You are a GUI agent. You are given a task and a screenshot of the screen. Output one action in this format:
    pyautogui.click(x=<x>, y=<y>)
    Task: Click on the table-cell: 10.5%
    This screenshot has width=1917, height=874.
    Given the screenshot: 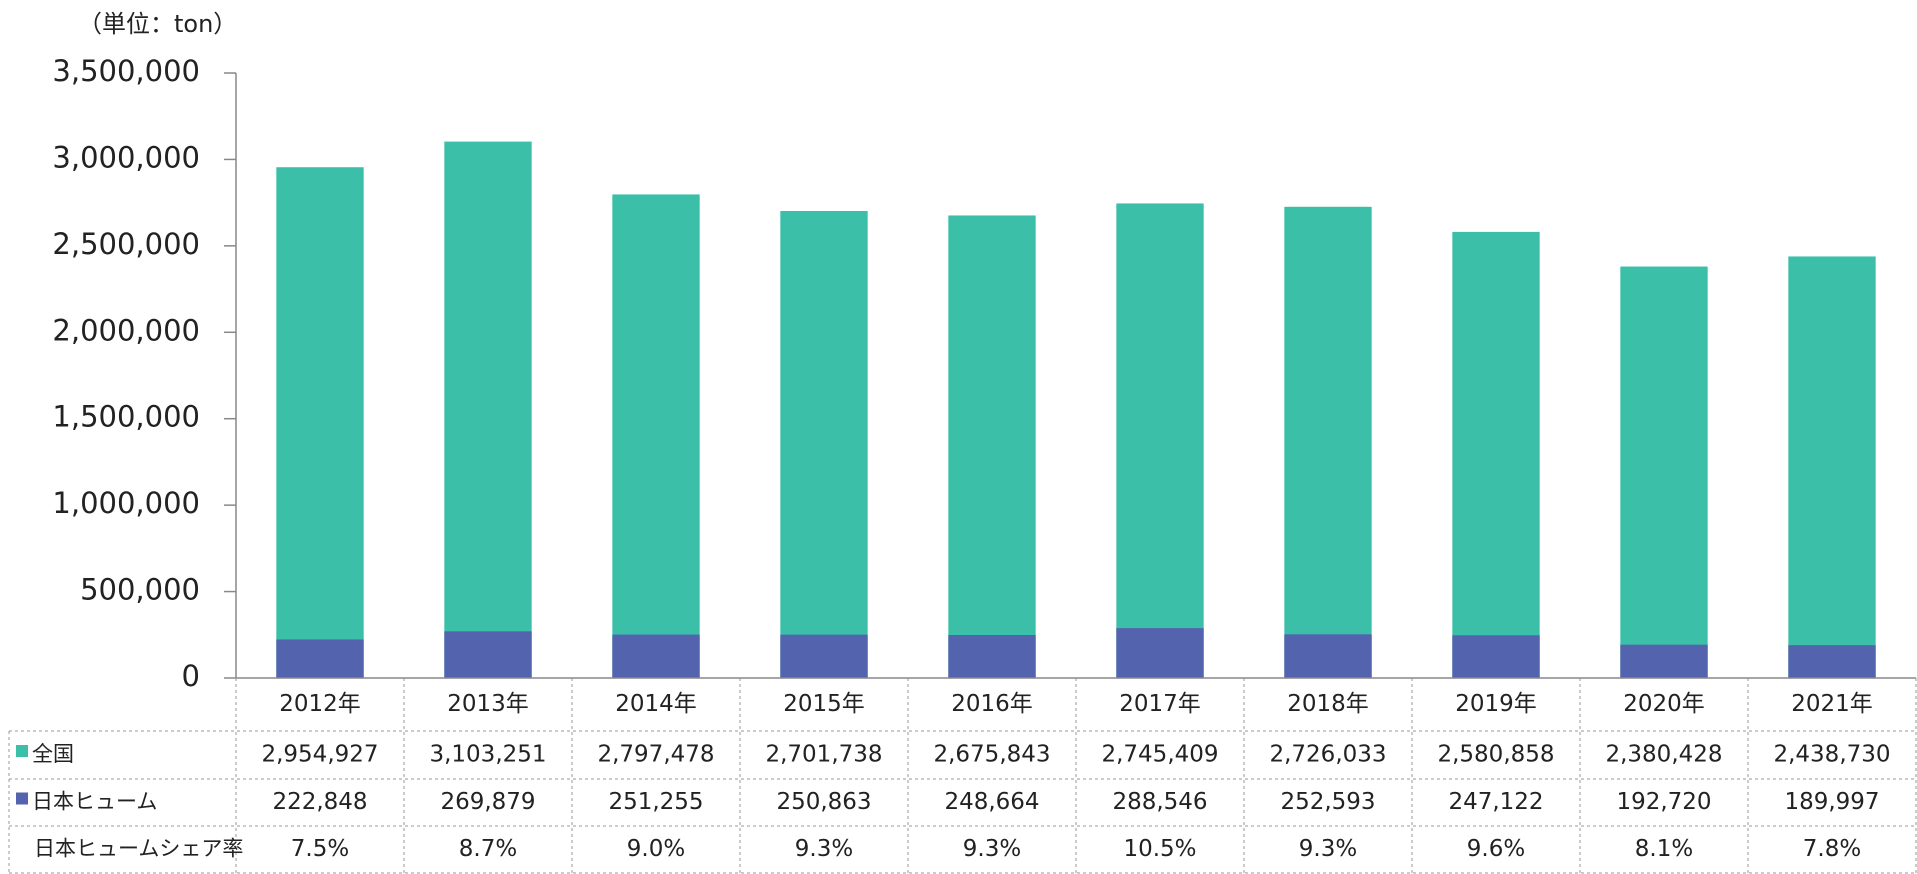 What is the action you would take?
    pyautogui.click(x=1159, y=849)
    